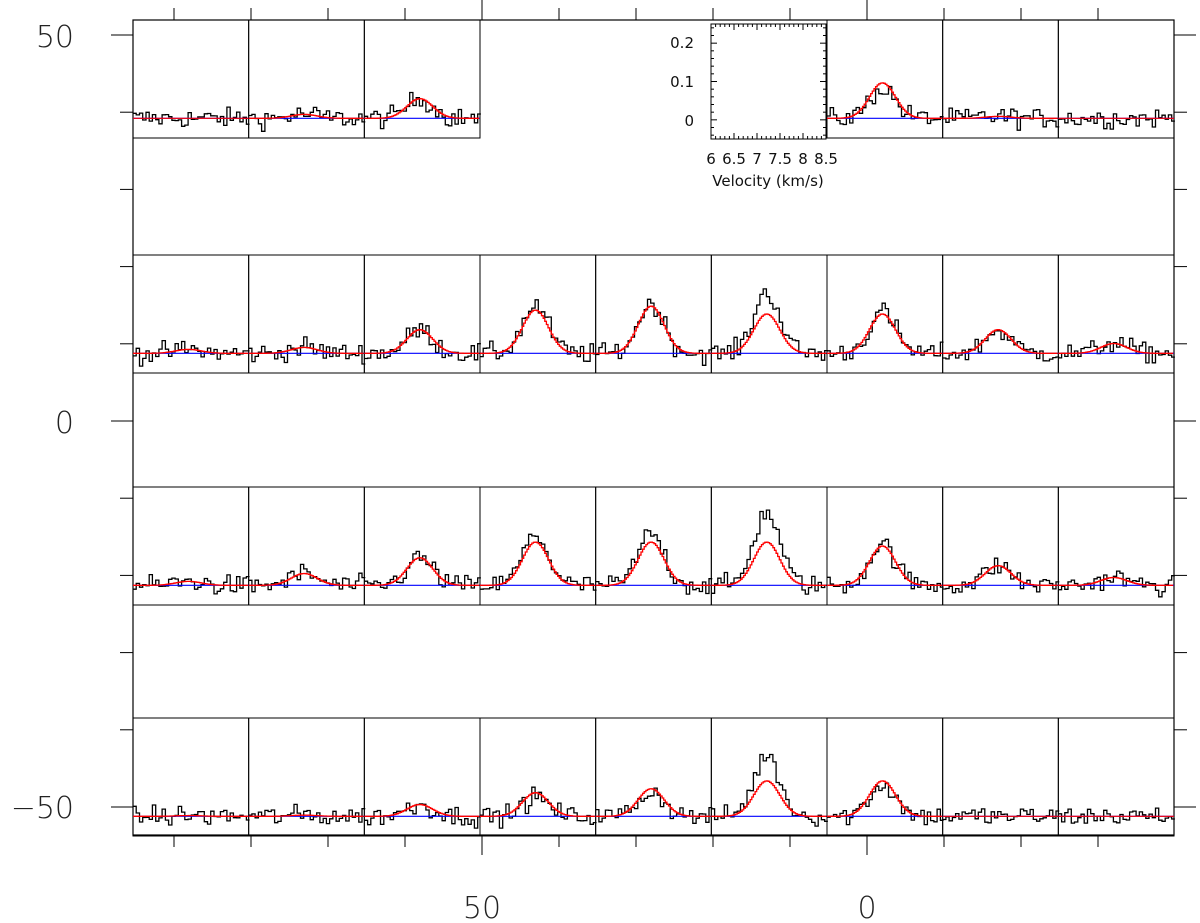 This screenshot has height=923, width=1200. I want to click on spectrum-panel-r1-c8, so click(1116, 314).